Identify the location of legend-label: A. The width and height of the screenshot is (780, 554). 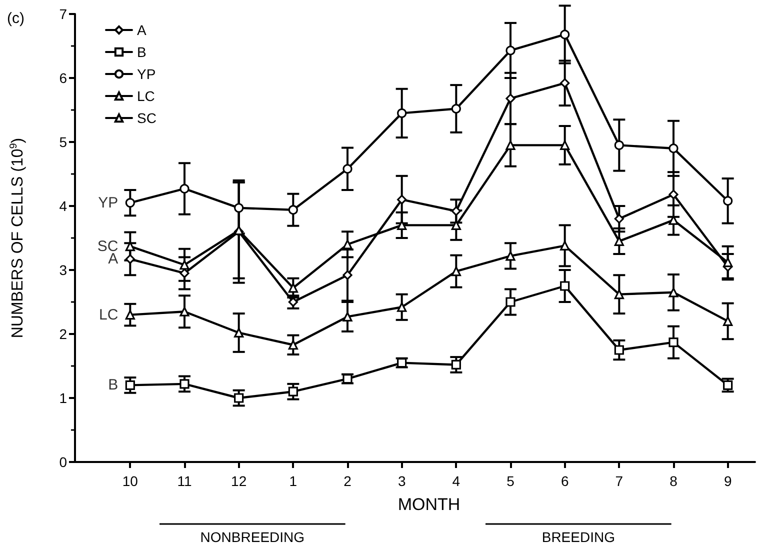
(142, 30).